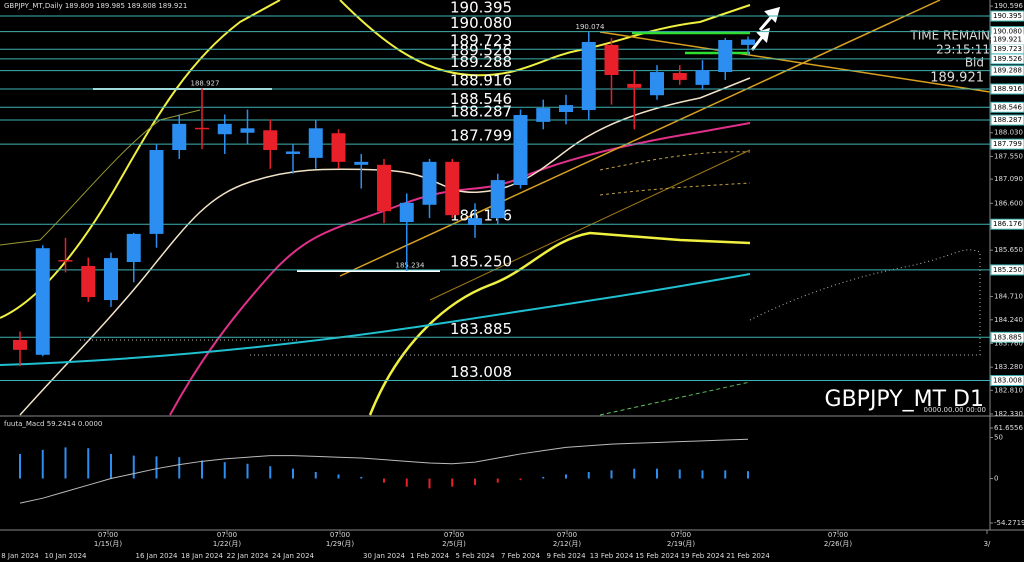  Describe the element at coordinates (974, 63) in the screenshot. I see `bid-label: Bid` at that location.